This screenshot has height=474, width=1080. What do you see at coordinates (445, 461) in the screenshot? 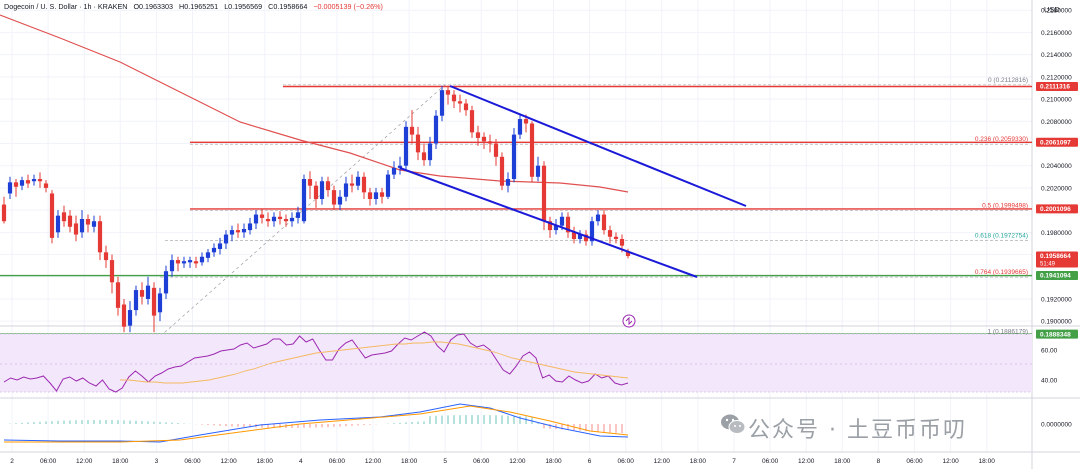
I see `time-tick: 5` at bounding box center [445, 461].